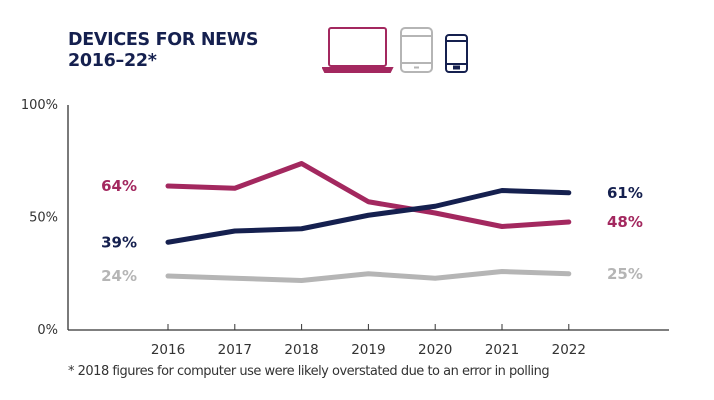 This screenshot has height=400, width=714. Describe the element at coordinates (368, 350) in the screenshot. I see `x-tick-label: 2019` at that location.